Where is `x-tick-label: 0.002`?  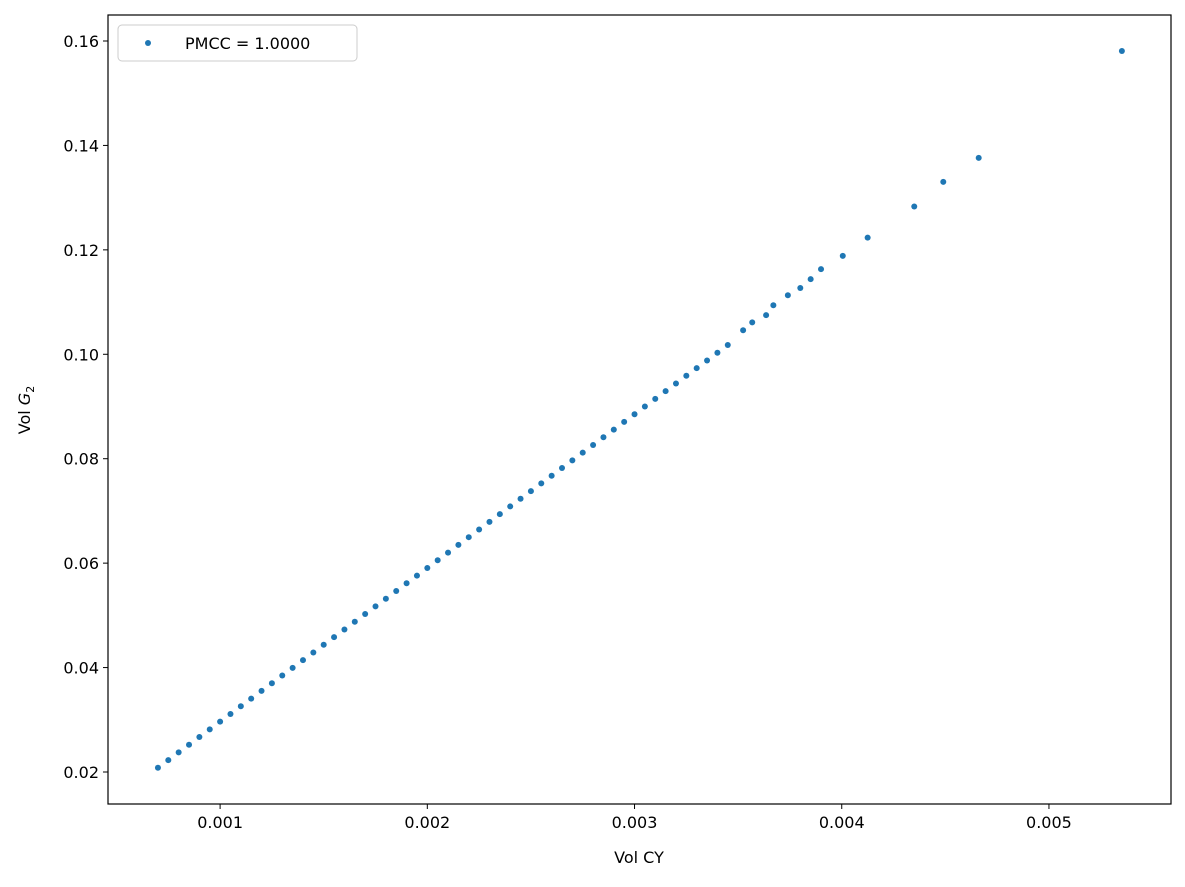
x-tick-label: 0.002 is located at coordinates (427, 822).